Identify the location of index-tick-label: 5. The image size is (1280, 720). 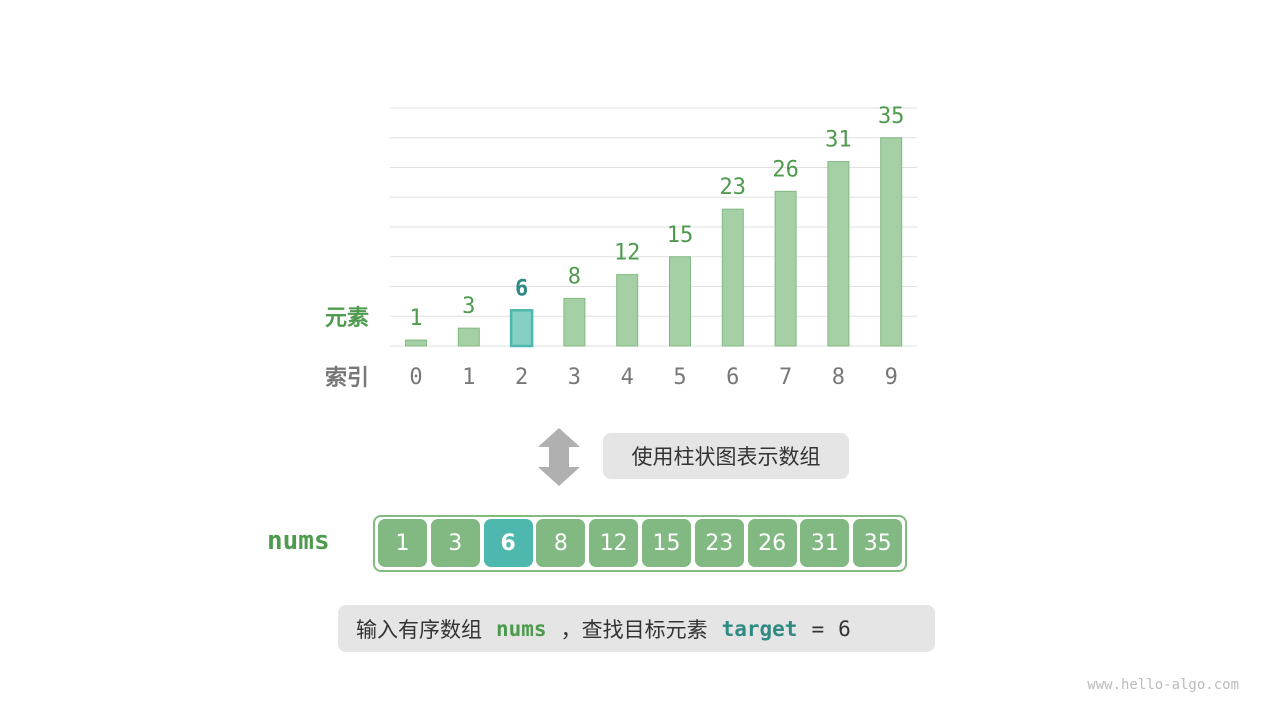
(679, 377).